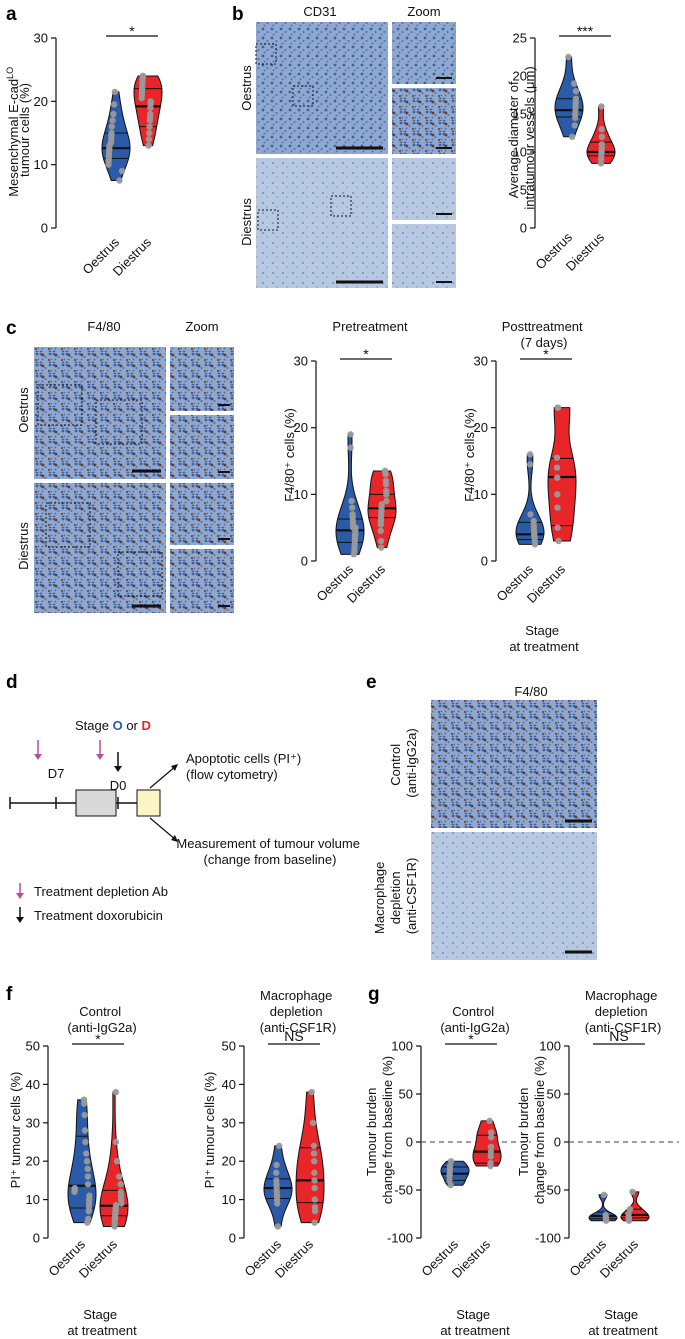  Describe the element at coordinates (585, 31) in the screenshot. I see `significance-label: ***` at that location.